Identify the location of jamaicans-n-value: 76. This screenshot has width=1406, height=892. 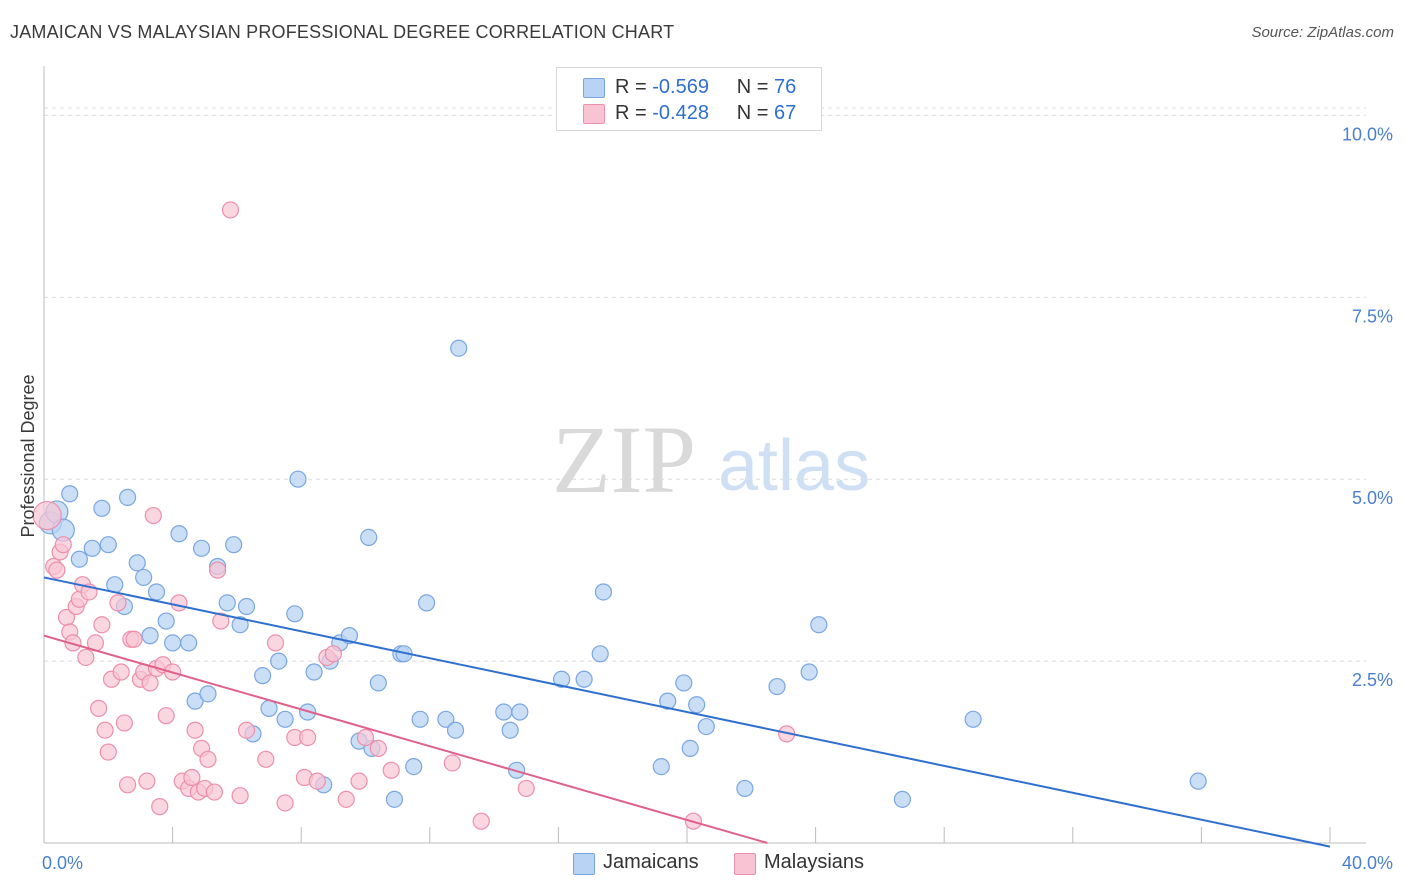
(785, 87).